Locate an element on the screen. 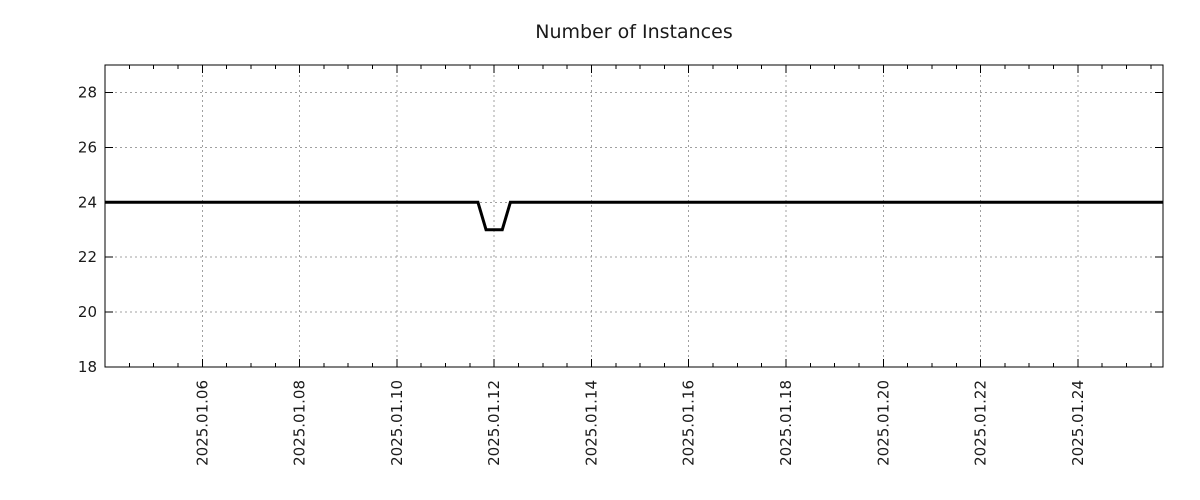 Image resolution: width=1200 pixels, height=500 pixels. y-tick-label: 24 is located at coordinates (87, 202).